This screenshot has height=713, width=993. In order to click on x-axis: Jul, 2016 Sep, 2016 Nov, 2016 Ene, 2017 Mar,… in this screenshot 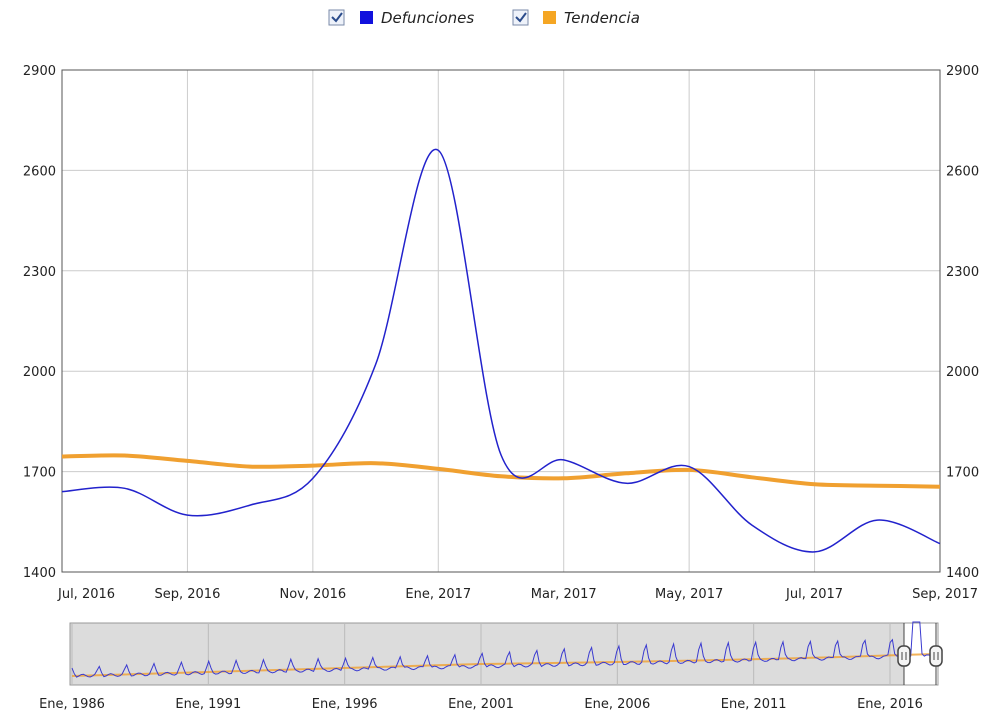, I will do `click(517, 594)`.